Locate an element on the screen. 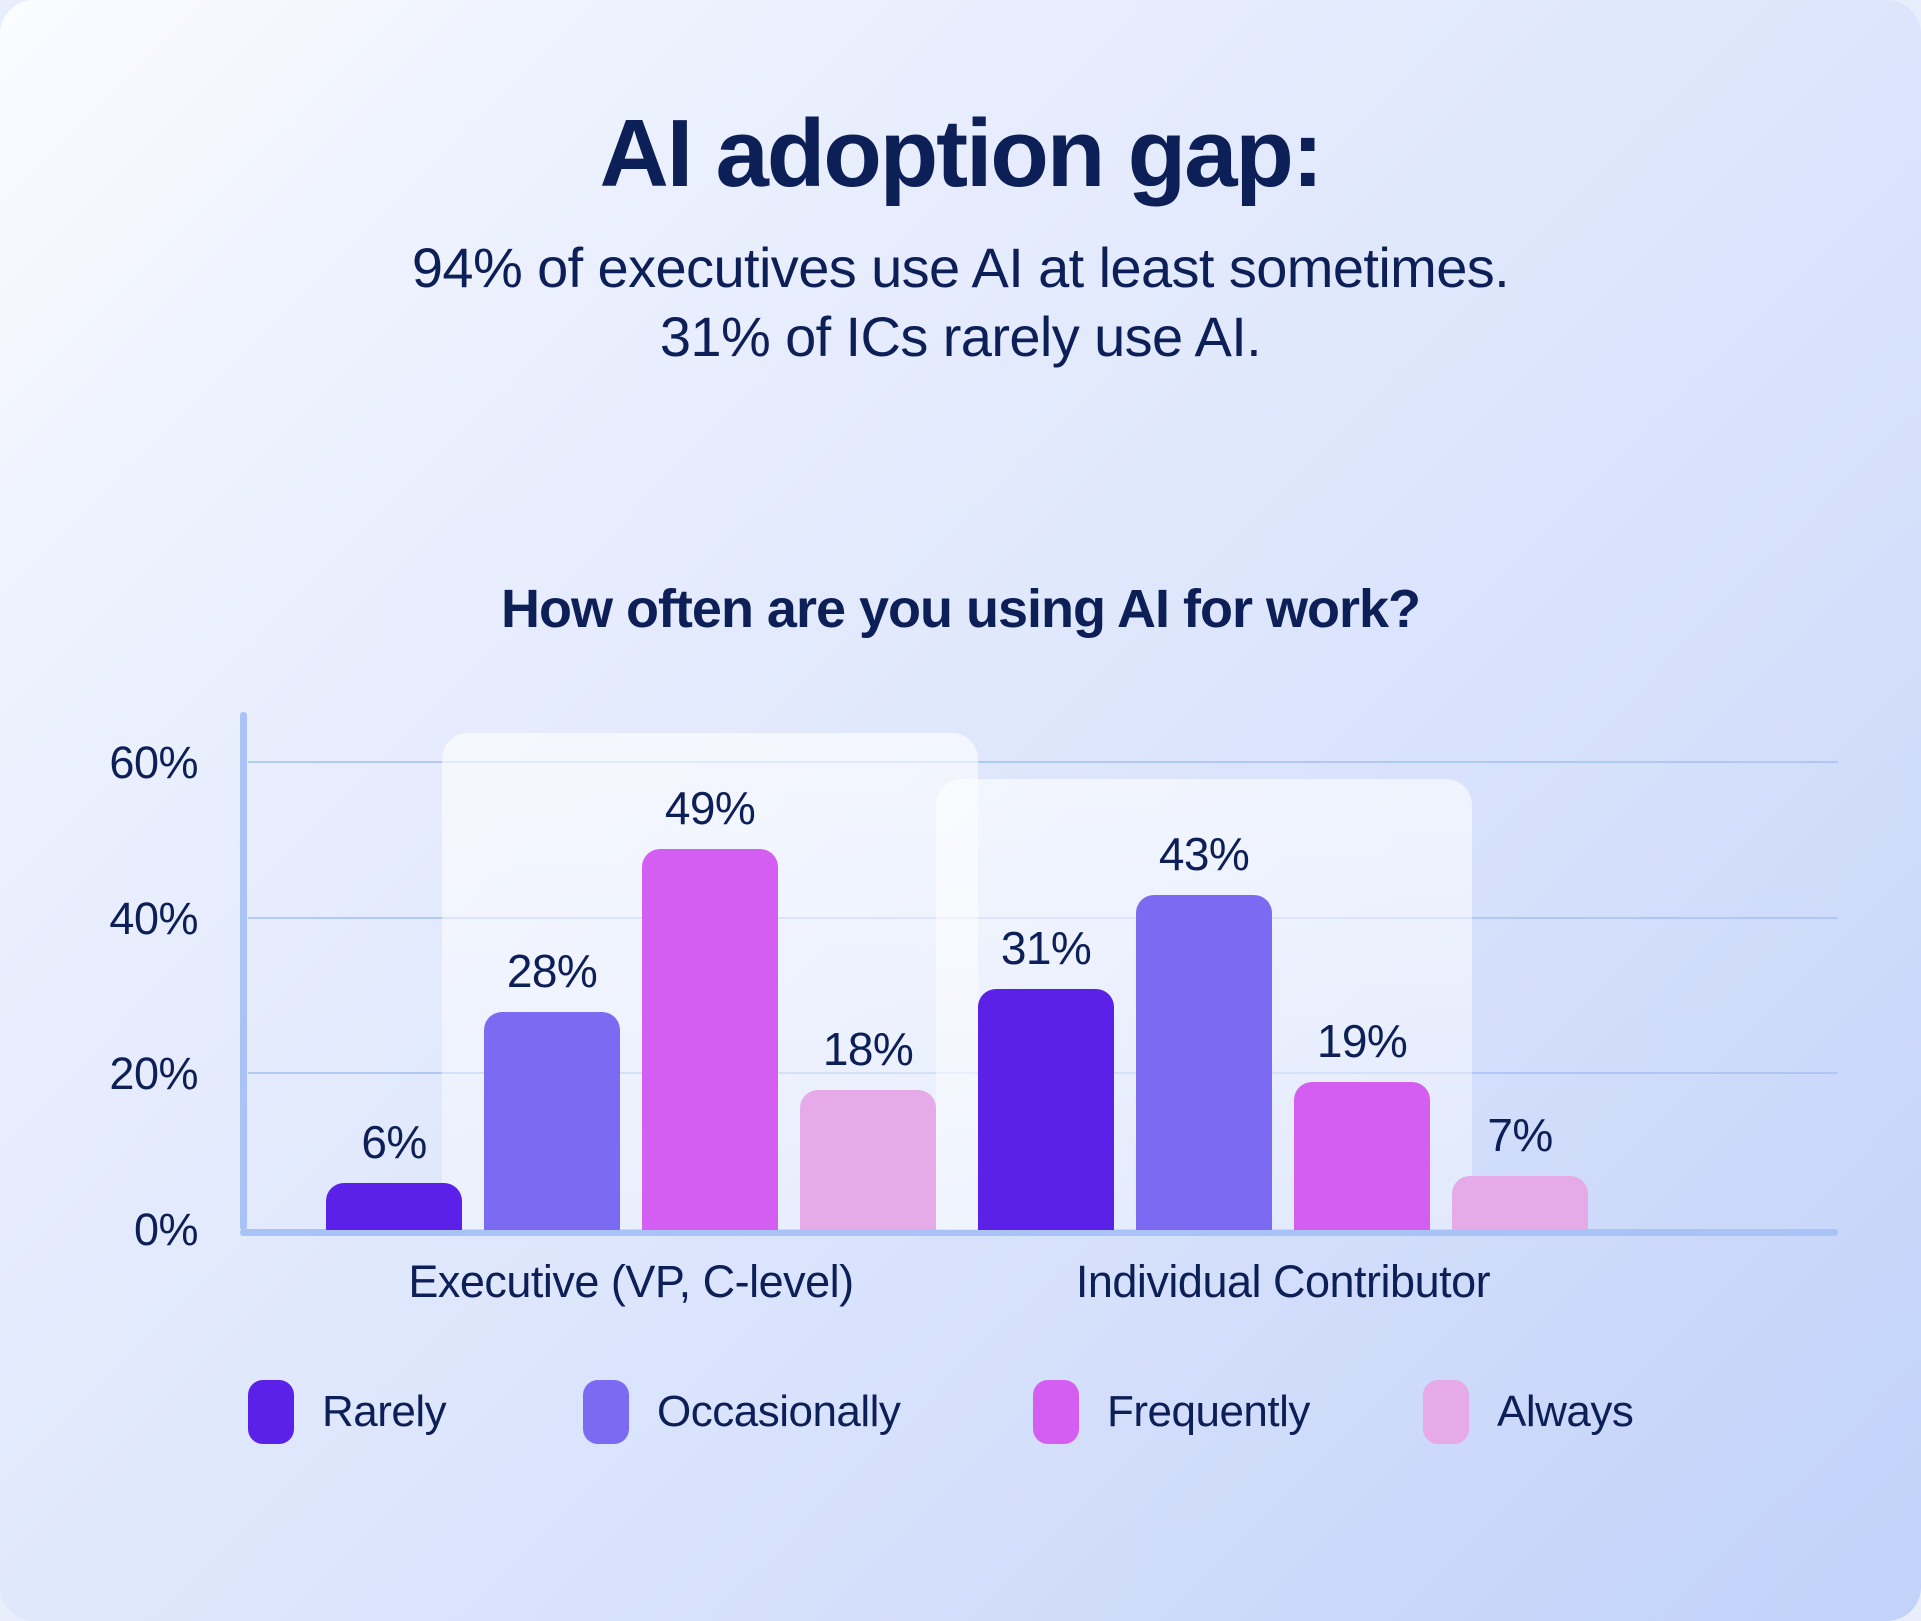 This screenshot has height=1621, width=1921. bar-slot: 19% is located at coordinates (1362, 977).